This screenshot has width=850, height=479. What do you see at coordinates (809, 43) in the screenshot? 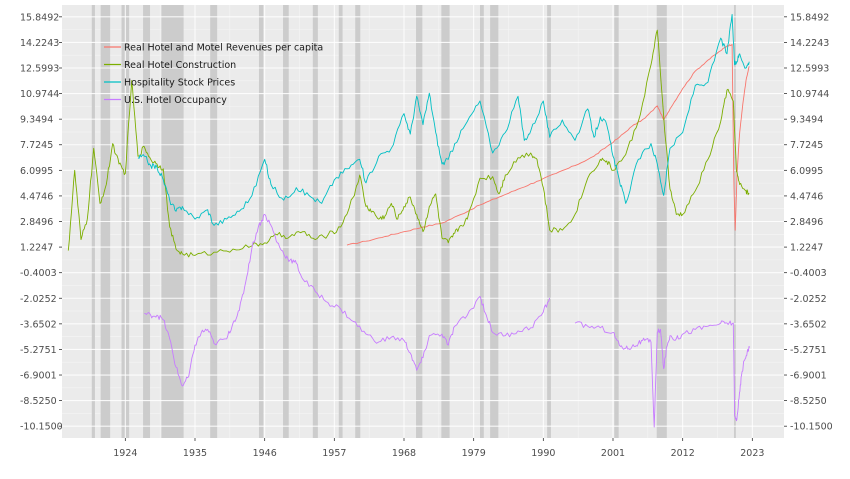
I see `y-tick-label-right: 14.2243` at bounding box center [809, 43].